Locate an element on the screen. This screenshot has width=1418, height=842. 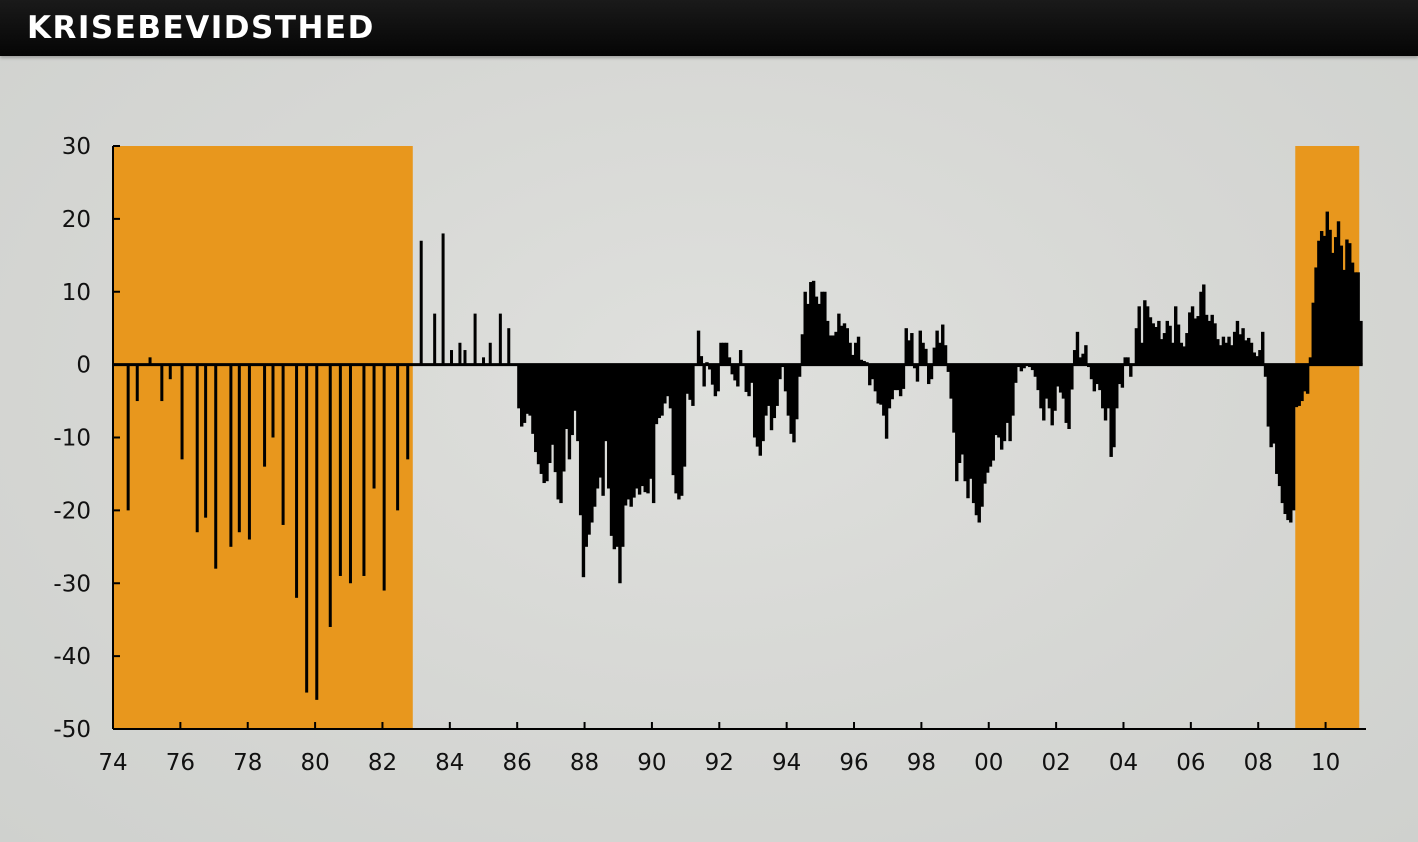
x-tick-label: 94 is located at coordinates (786, 763).